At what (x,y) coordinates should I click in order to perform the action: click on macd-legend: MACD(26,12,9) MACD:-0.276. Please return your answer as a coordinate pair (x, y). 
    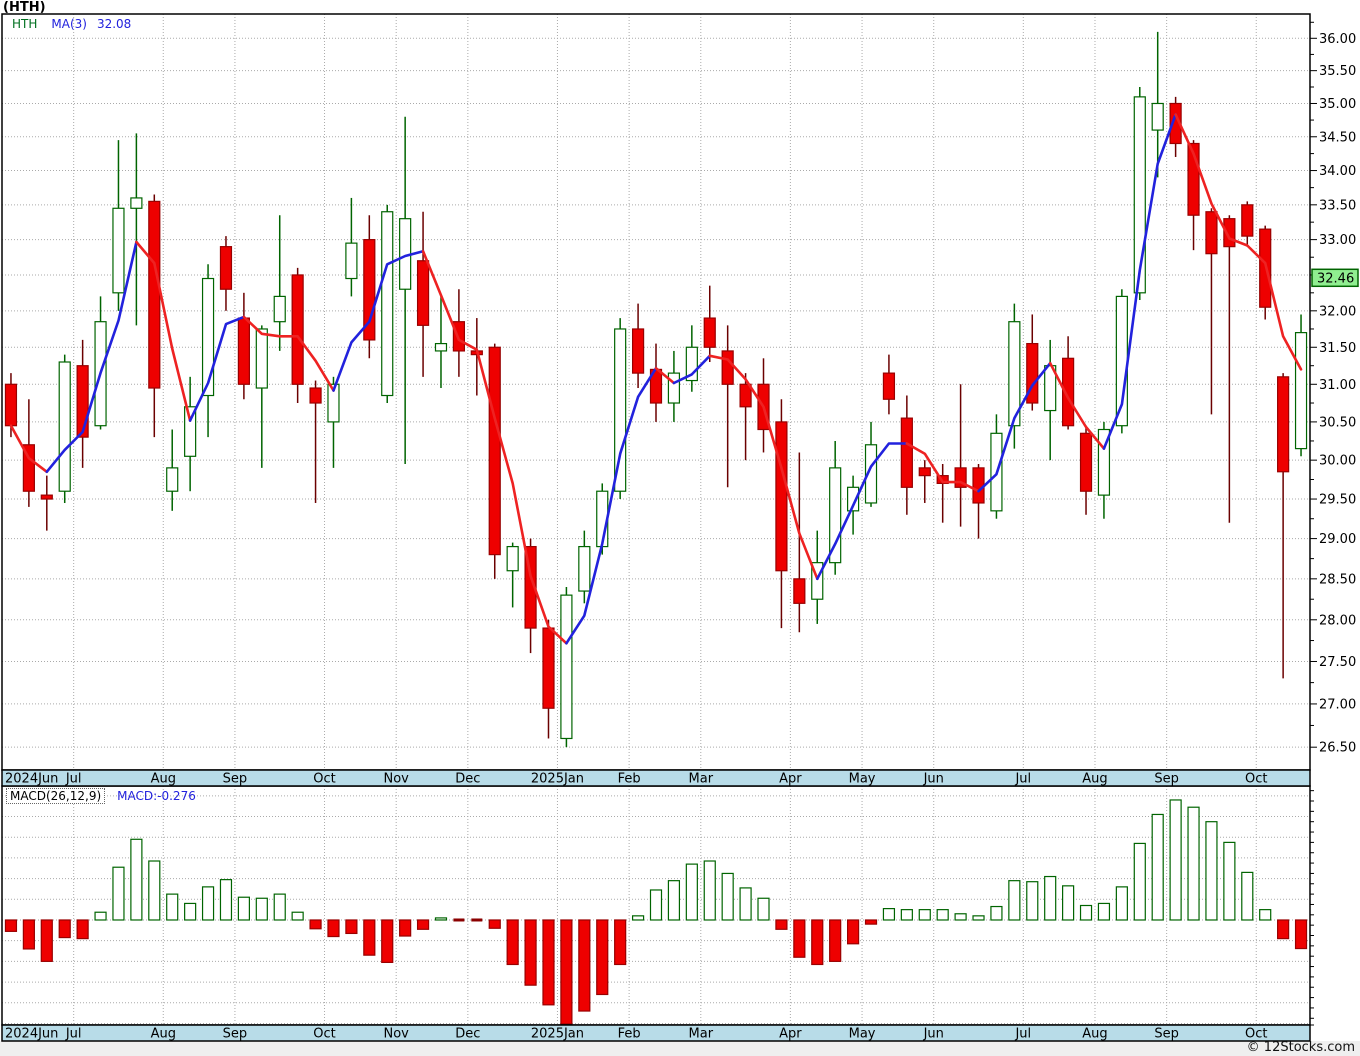
    Looking at the image, I should click on (101, 796).